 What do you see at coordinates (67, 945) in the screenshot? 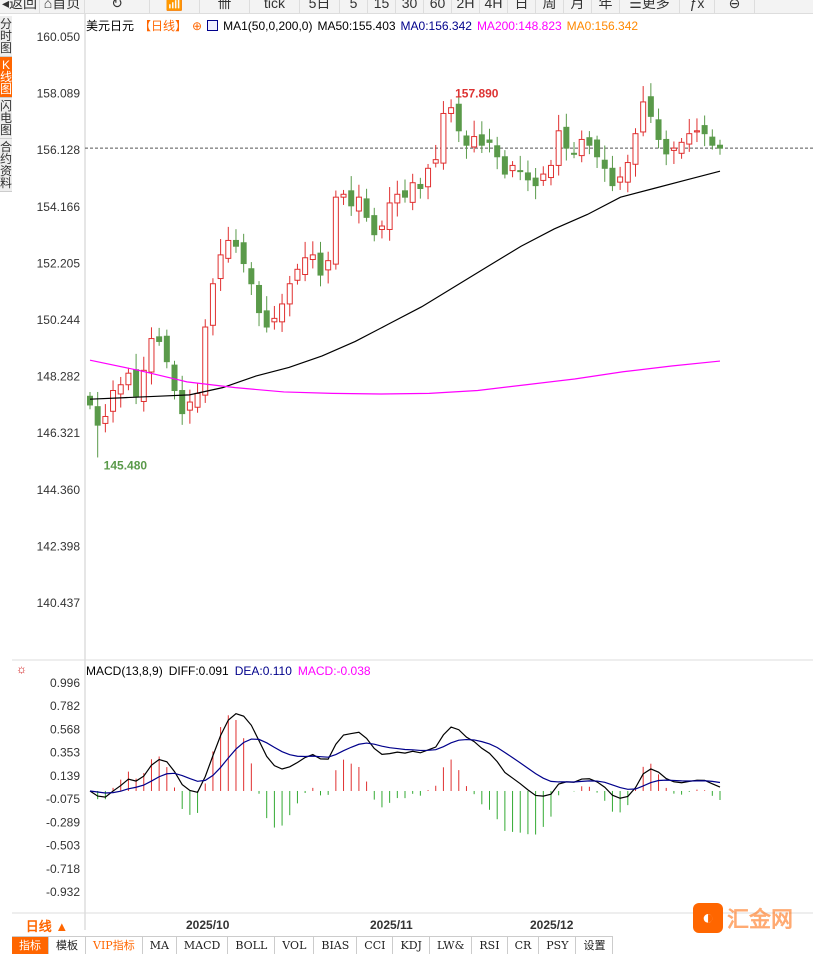
I see `indicator-tab: 模板` at bounding box center [67, 945].